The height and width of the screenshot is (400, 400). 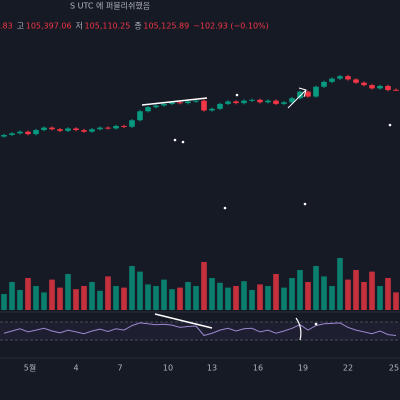 I want to click on ohlc-value: 105,110.25, so click(x=108, y=26).